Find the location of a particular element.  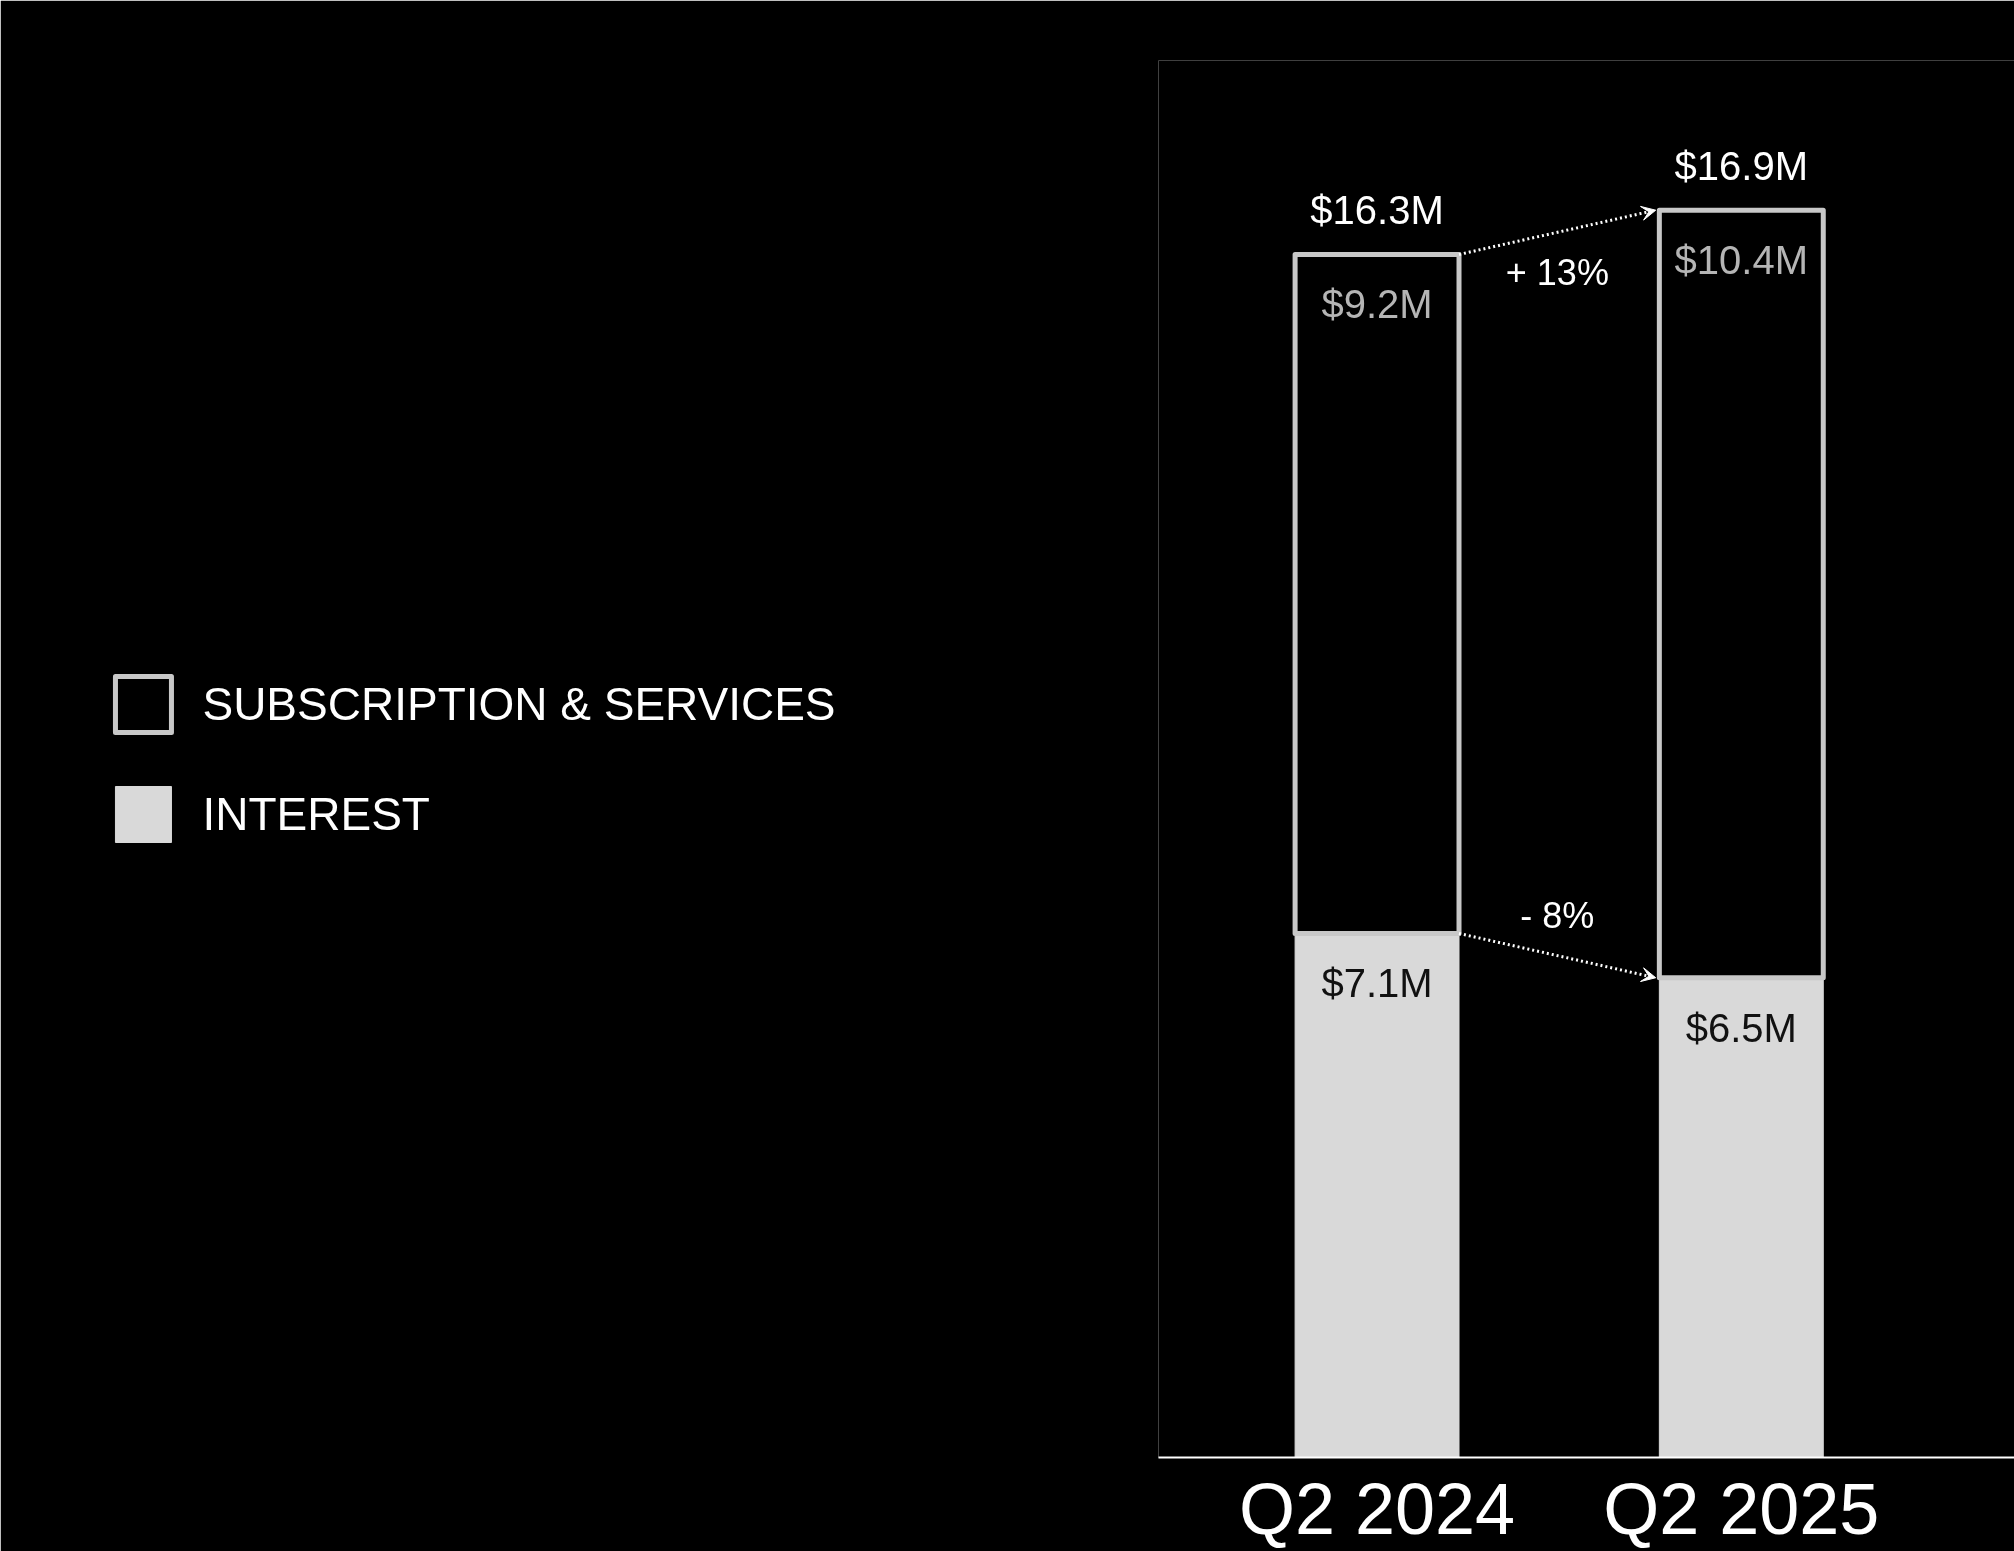

legend-label: SUBSCRIPTION & SERVICES is located at coordinates (519, 703).